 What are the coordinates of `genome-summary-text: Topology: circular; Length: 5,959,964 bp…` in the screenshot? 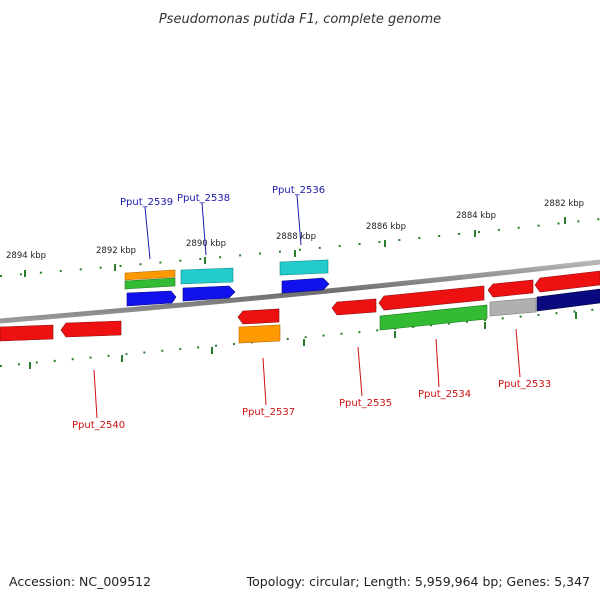 It's located at (418, 581).